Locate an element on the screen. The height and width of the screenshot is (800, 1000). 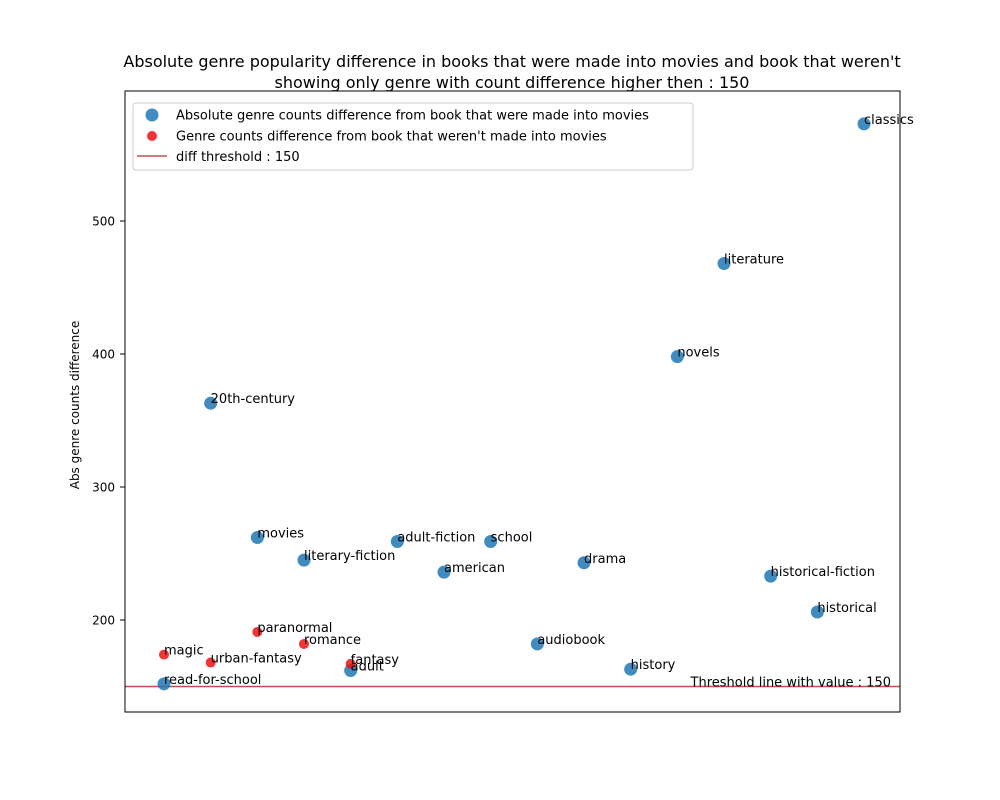
y-tick-label: 500 is located at coordinates (103, 222).